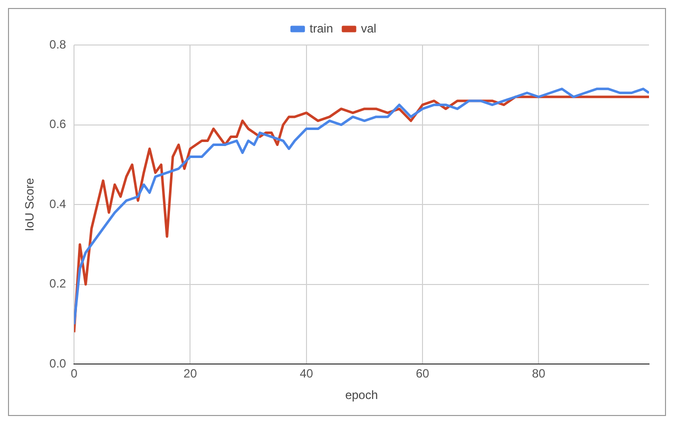 This screenshot has width=676, height=426. What do you see at coordinates (57, 203) in the screenshot?
I see `y-tick-label: 0.4` at bounding box center [57, 203].